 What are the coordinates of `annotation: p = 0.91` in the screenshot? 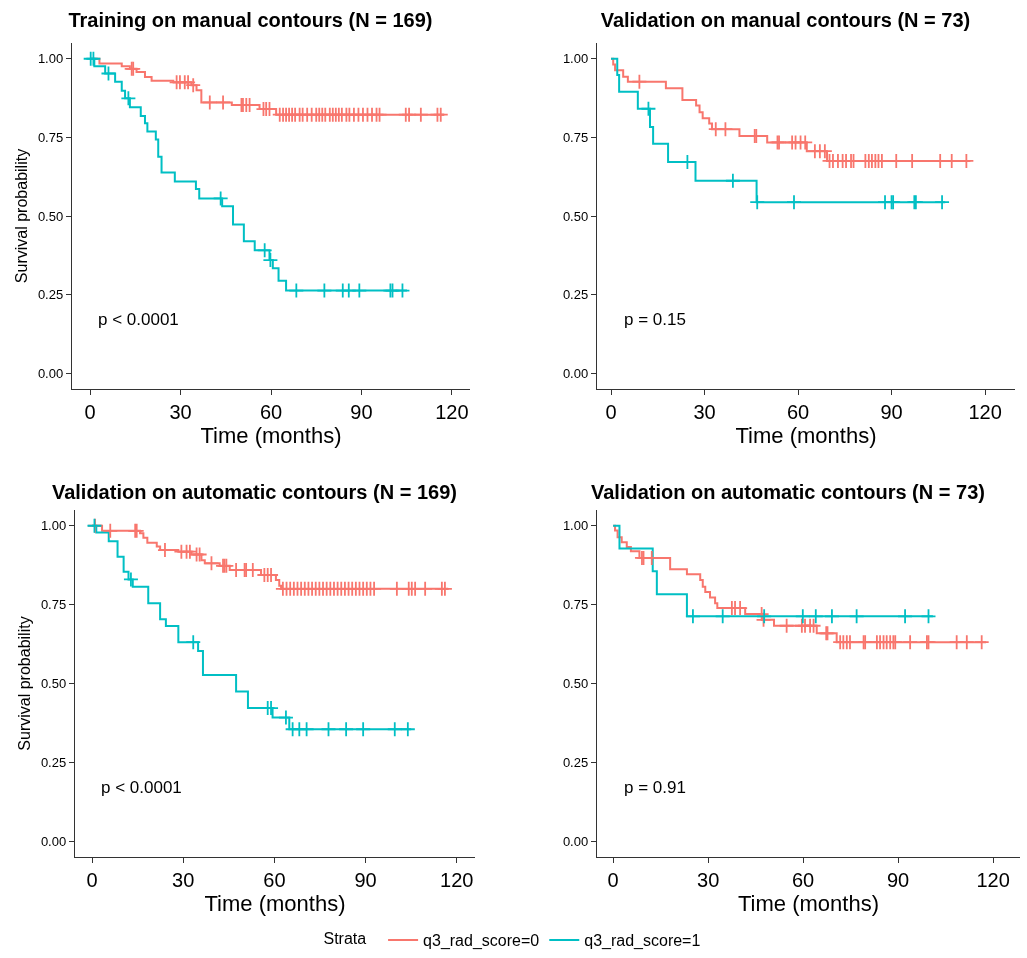 It's located at (655, 787).